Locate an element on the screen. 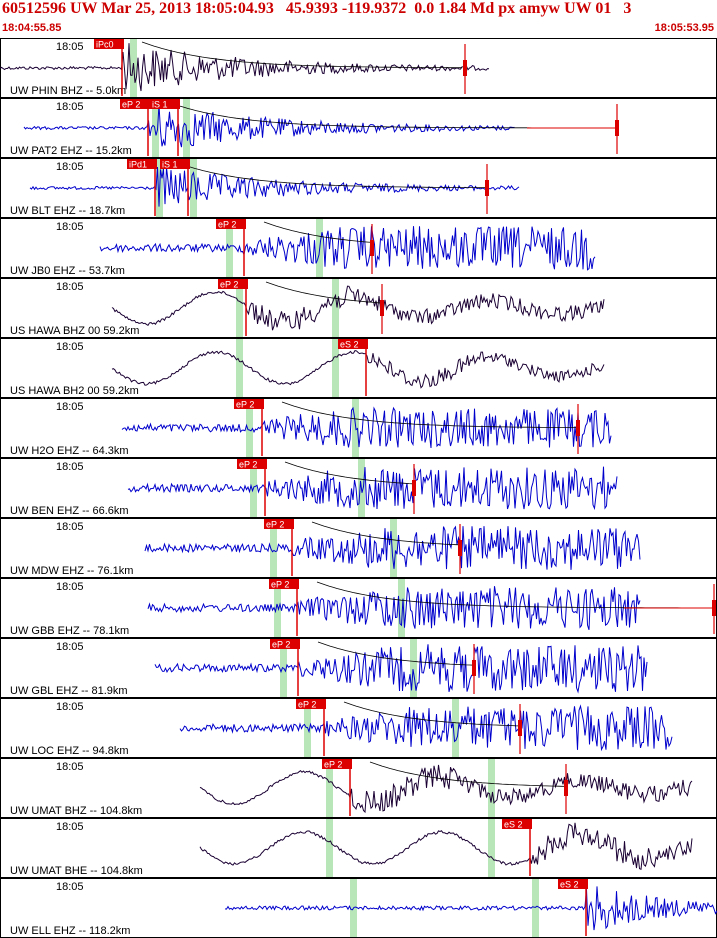  station-panel: 18:05 UW UMAT BHZ -- 104.8km eP 2 is located at coordinates (358, 788).